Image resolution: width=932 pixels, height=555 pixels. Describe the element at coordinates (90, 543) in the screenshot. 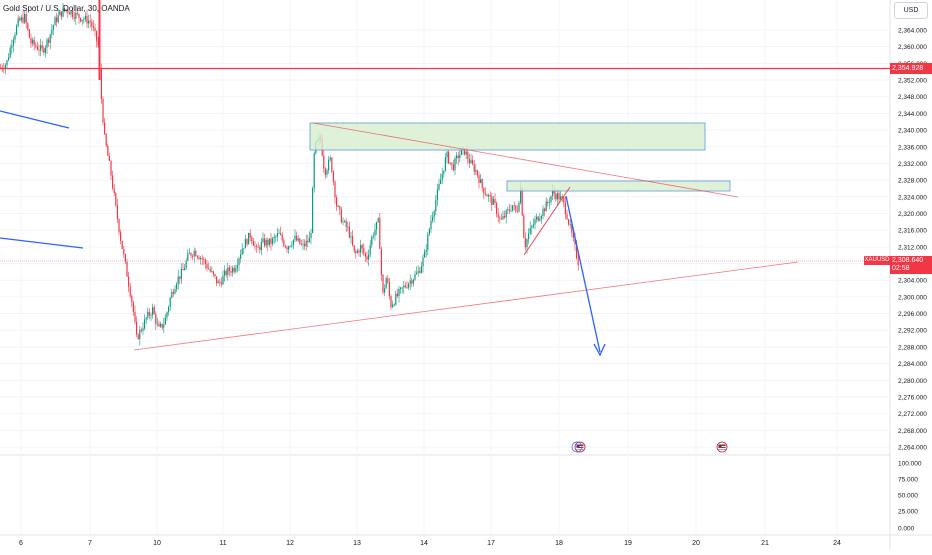

I see `time-tick-label: 7` at that location.